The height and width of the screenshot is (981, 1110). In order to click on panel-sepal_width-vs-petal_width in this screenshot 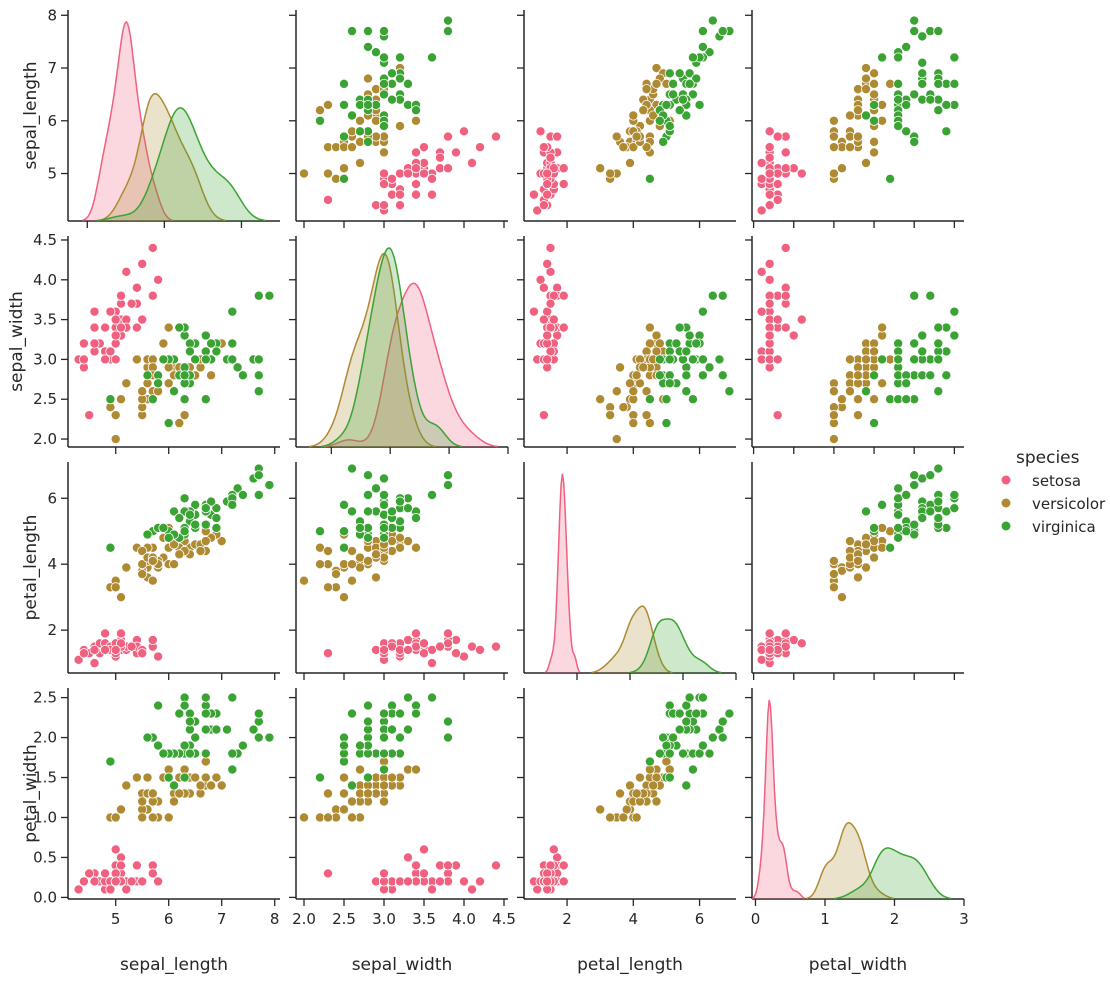, I will do `click(854, 345)`.